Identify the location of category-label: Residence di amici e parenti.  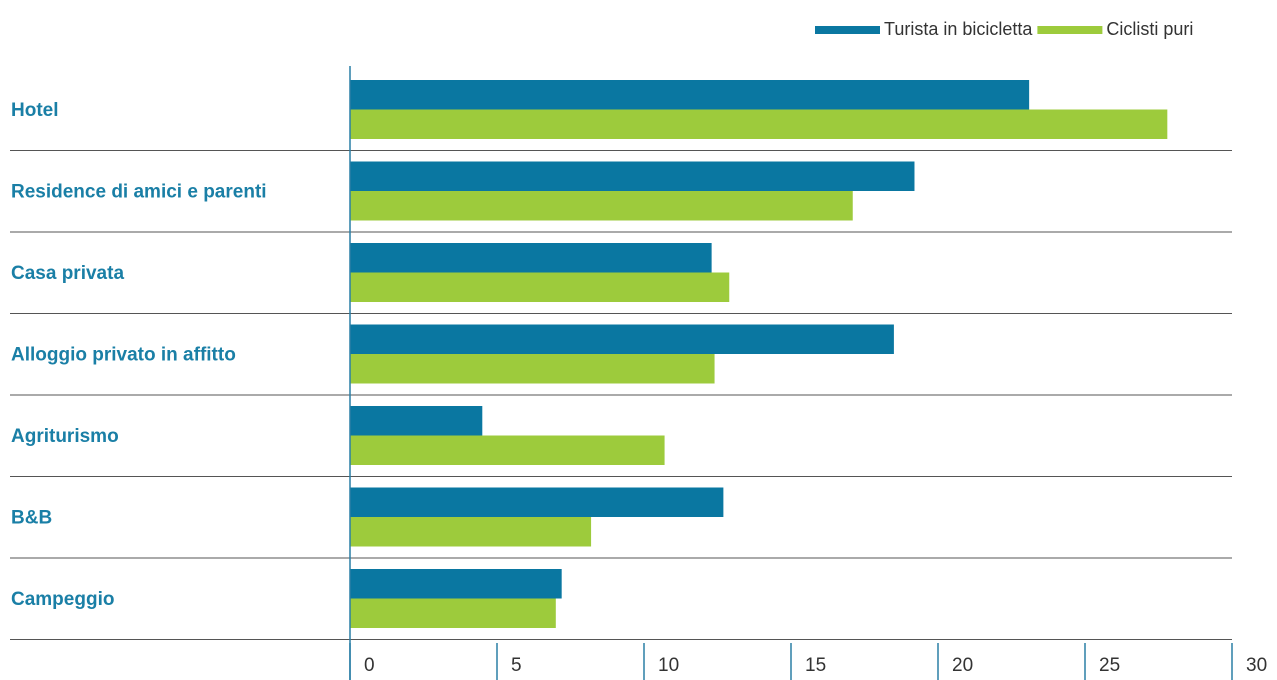
(139, 192).